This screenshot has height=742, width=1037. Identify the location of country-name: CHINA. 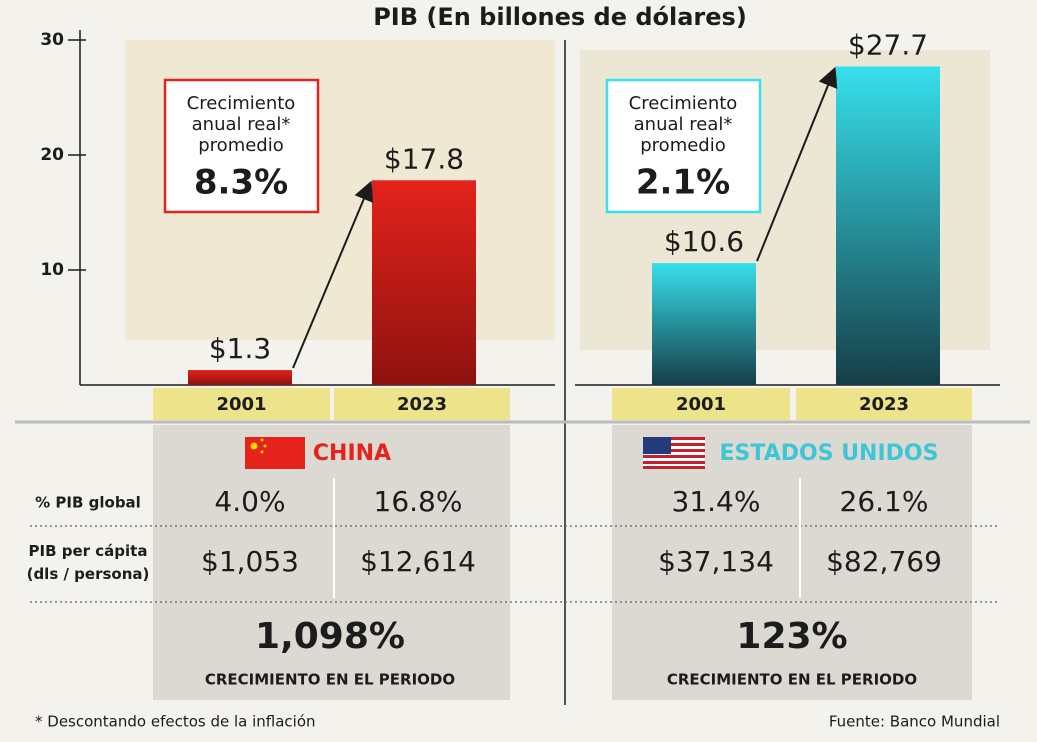
(352, 453).